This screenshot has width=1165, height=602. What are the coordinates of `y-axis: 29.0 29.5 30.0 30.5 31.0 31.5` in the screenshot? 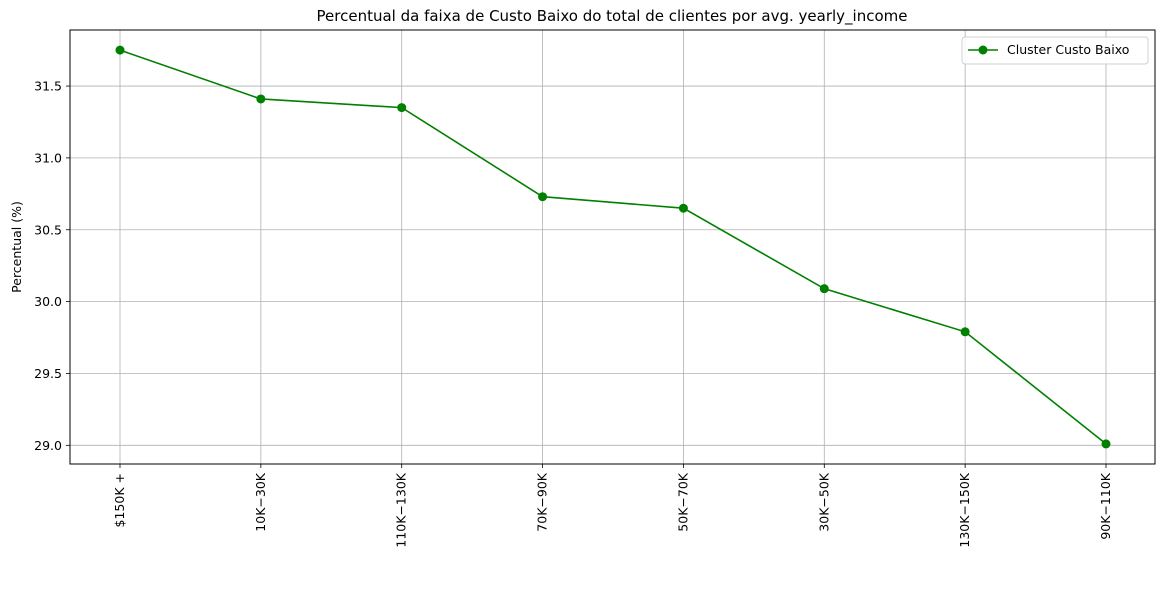 It's located at (52, 266).